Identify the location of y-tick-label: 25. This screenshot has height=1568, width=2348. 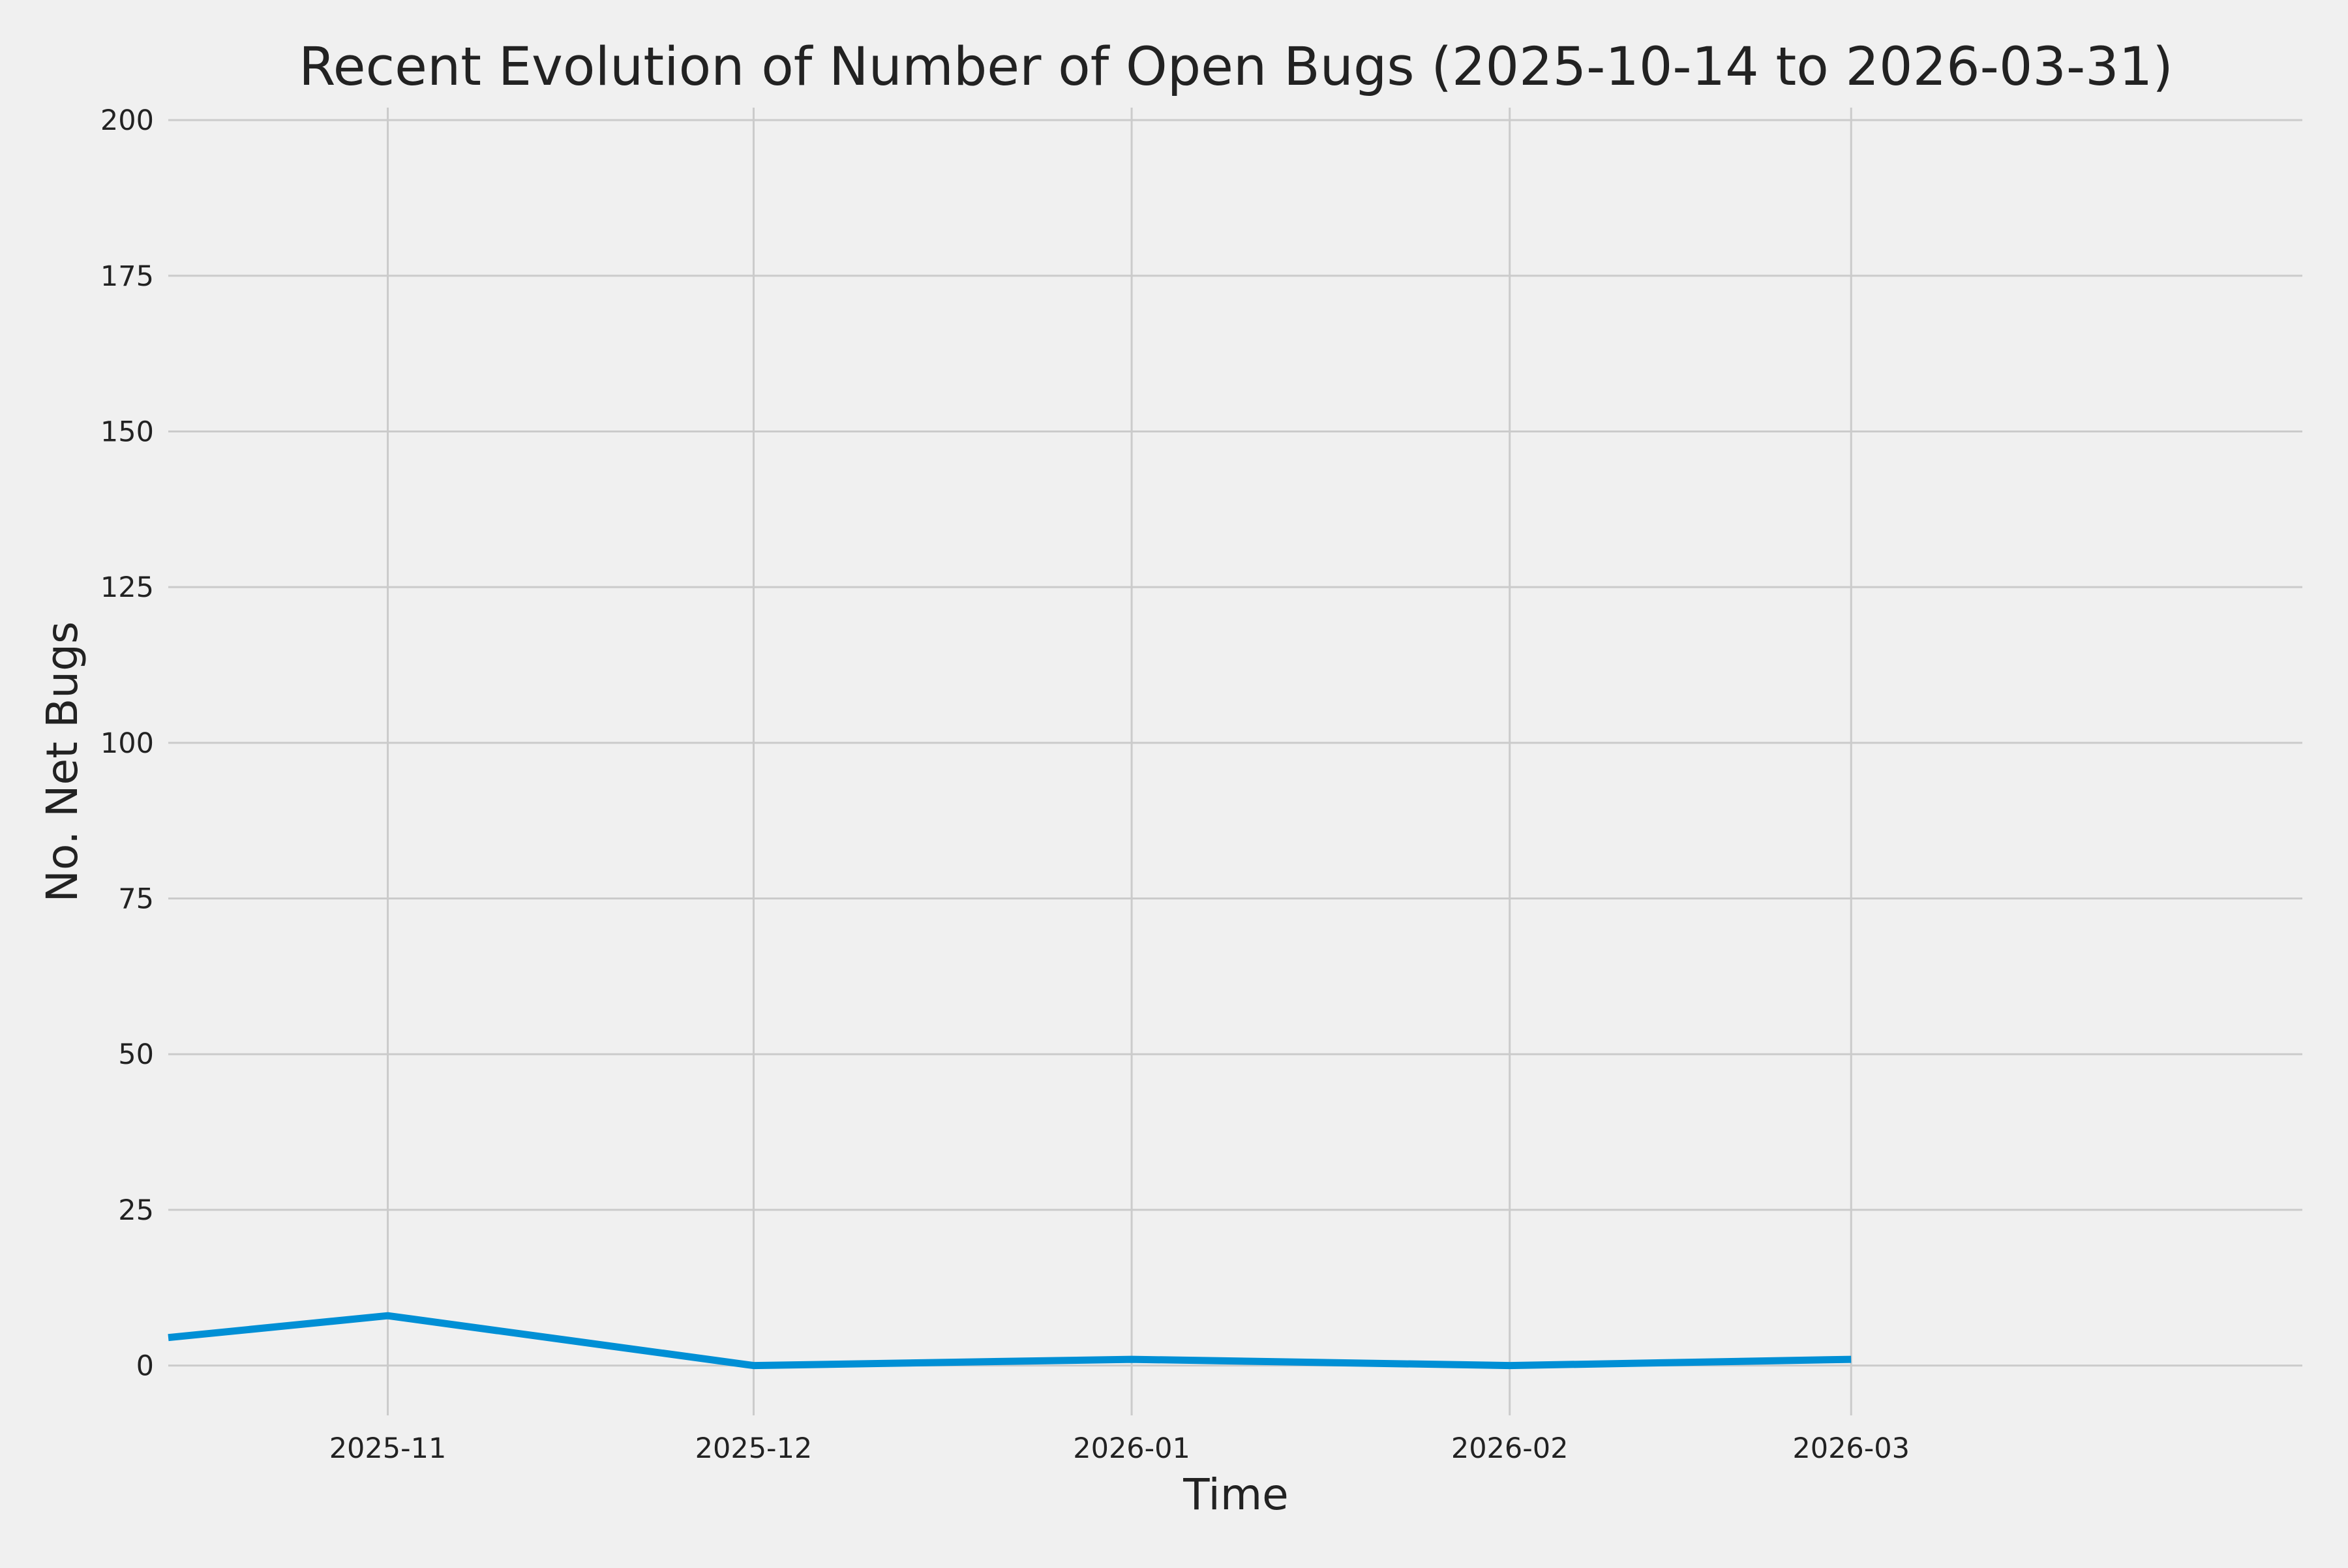
(136, 1210).